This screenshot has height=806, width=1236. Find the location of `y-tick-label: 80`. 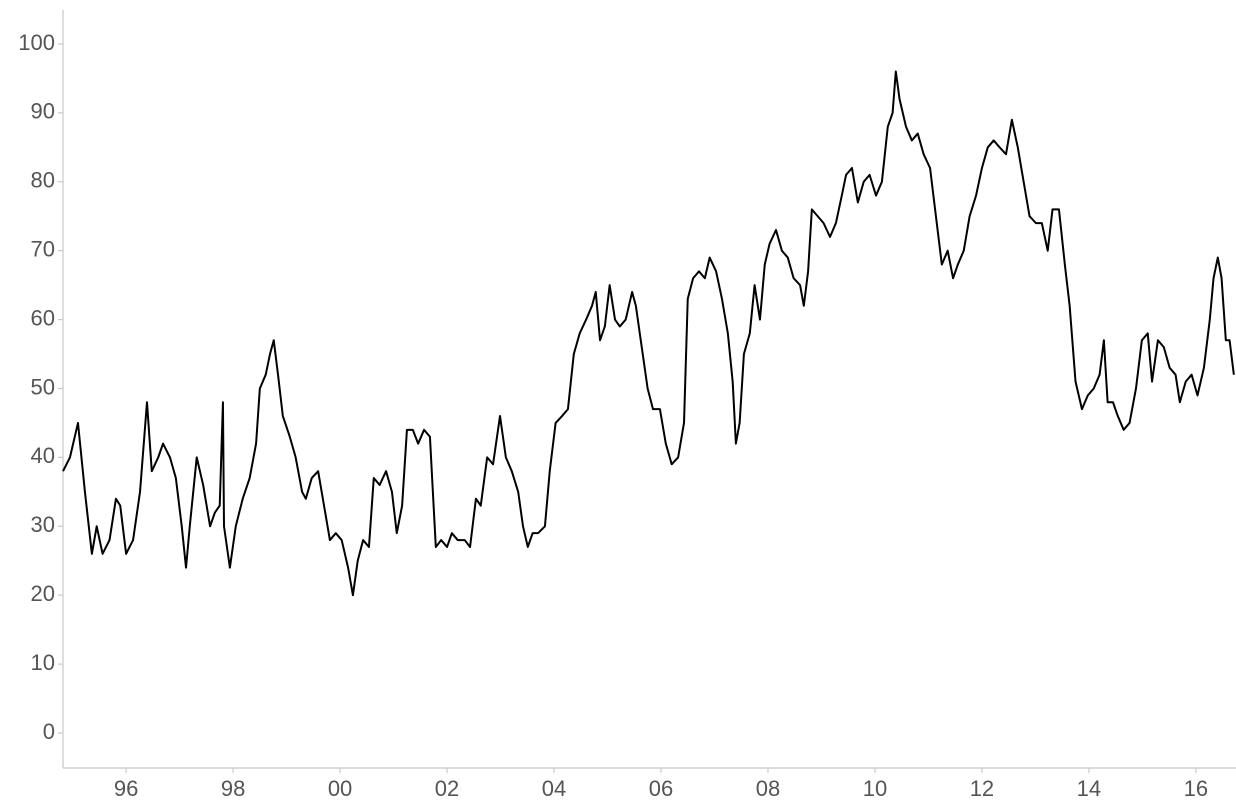

y-tick-label: 80 is located at coordinates (43, 180).